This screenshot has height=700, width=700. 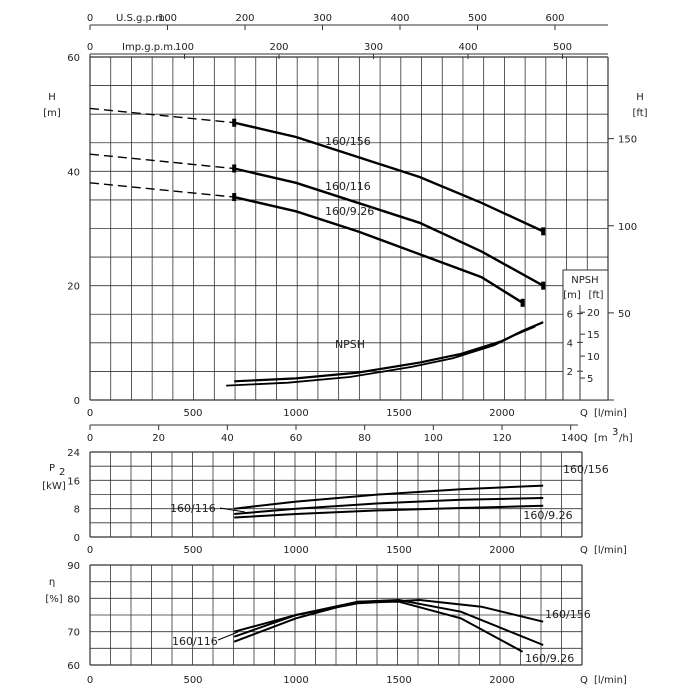 I want to click on curve-160-116-dashed, so click(x=162, y=161).